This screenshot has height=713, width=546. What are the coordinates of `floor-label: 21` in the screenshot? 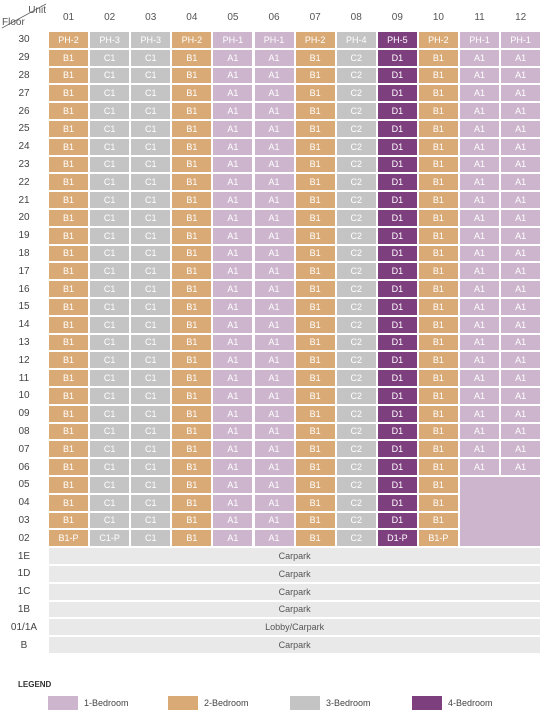 It's located at (24, 200).